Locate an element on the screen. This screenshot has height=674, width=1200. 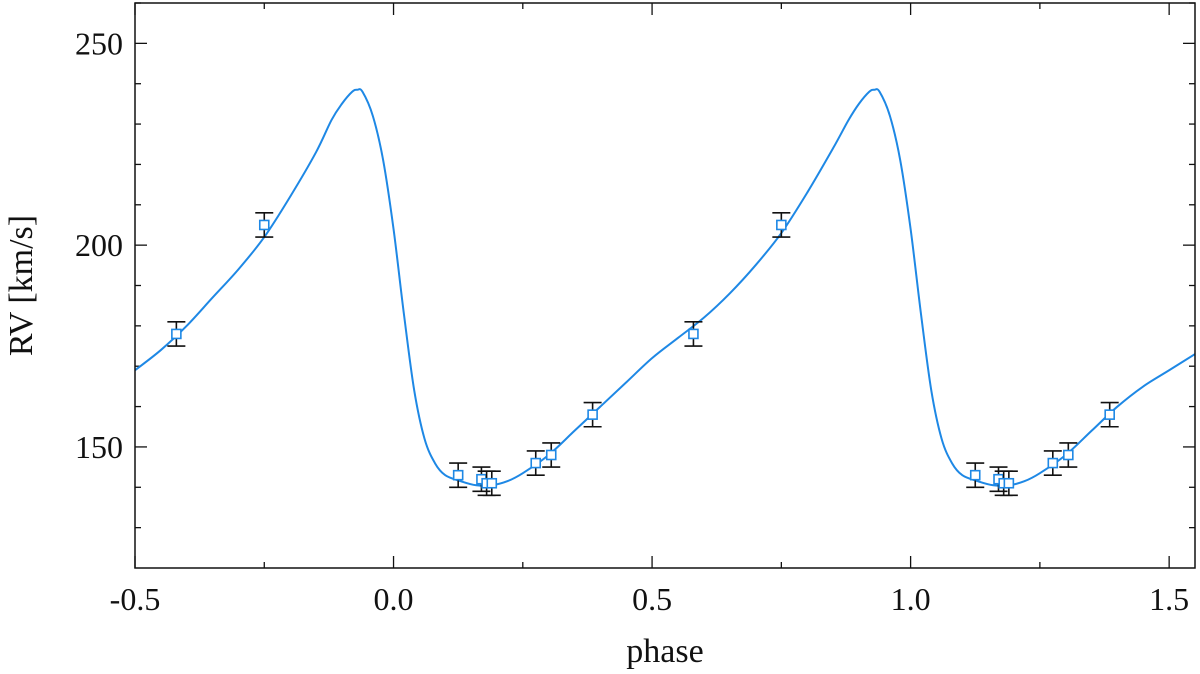
x-tick-label: -0.5 is located at coordinates (135, 599).